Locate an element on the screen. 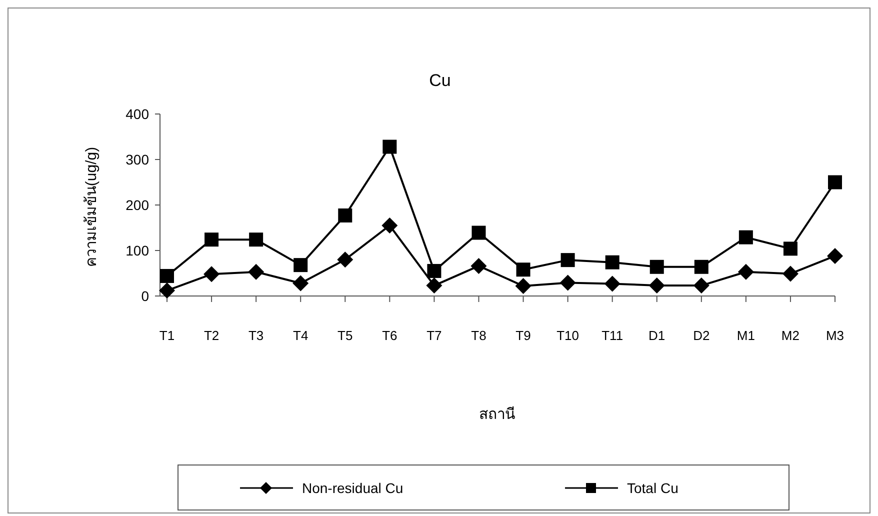 This screenshot has width=878, height=516. x-tick-label: T4 is located at coordinates (300, 335).